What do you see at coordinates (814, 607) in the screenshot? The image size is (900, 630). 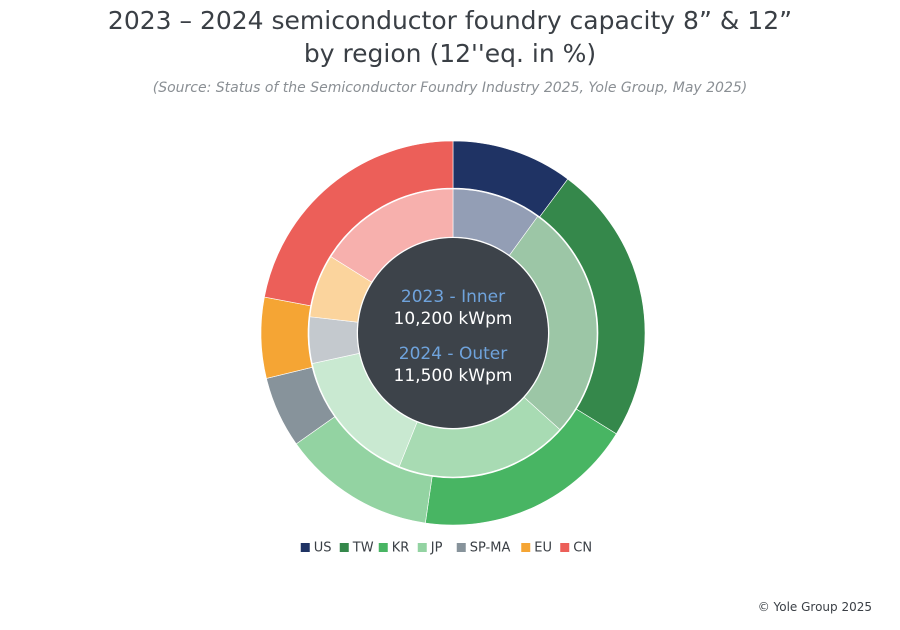 I see `footer: © Yole Group 2025` at bounding box center [814, 607].